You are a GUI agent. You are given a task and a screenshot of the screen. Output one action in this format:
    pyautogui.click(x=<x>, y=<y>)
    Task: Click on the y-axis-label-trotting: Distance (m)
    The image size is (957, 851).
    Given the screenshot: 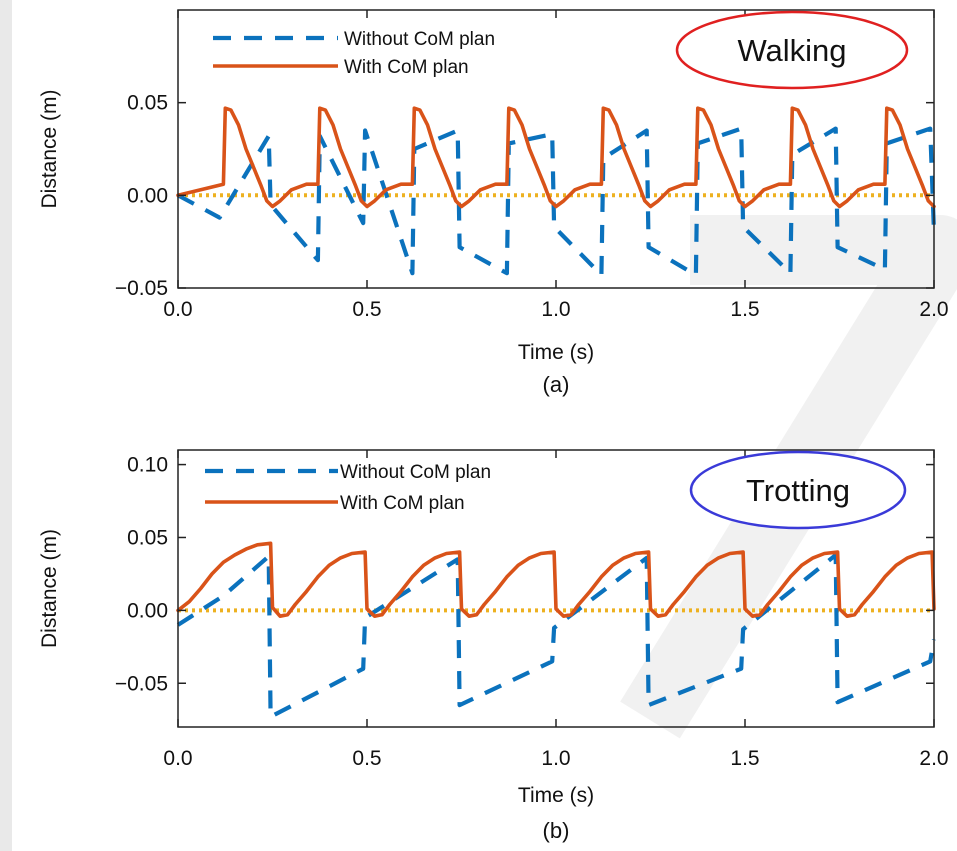 What is the action you would take?
    pyautogui.click(x=49, y=588)
    